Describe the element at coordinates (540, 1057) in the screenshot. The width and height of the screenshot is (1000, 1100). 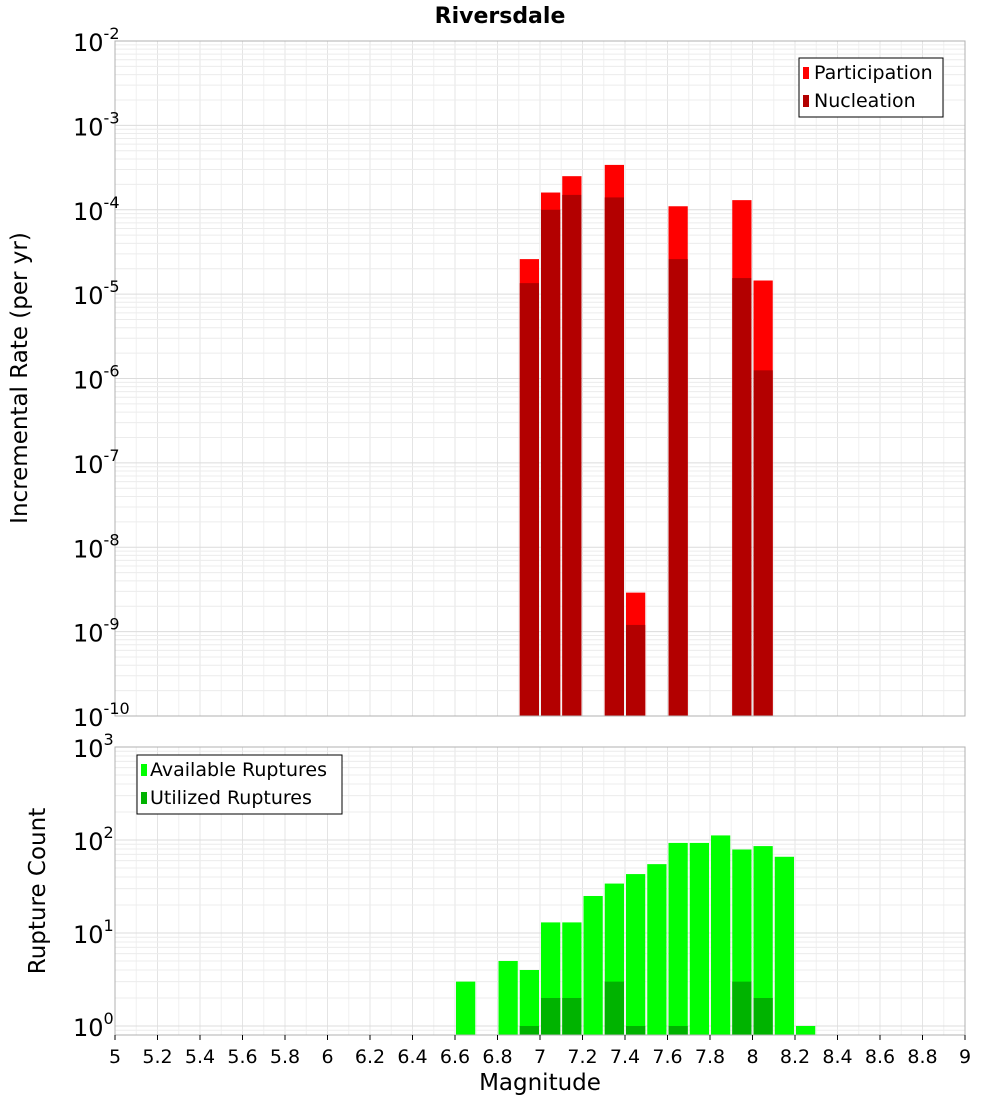
I see `x-tick-label: 7` at that location.